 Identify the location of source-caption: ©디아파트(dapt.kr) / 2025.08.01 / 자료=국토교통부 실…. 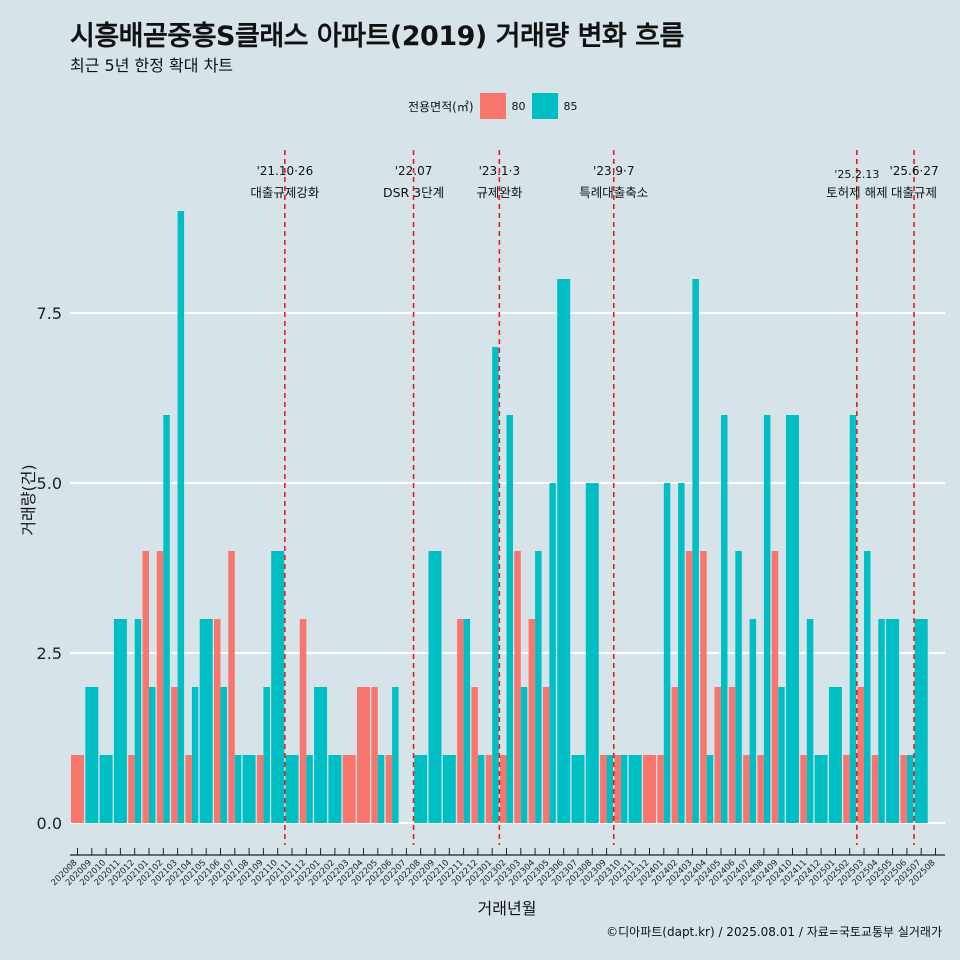
(774, 932).